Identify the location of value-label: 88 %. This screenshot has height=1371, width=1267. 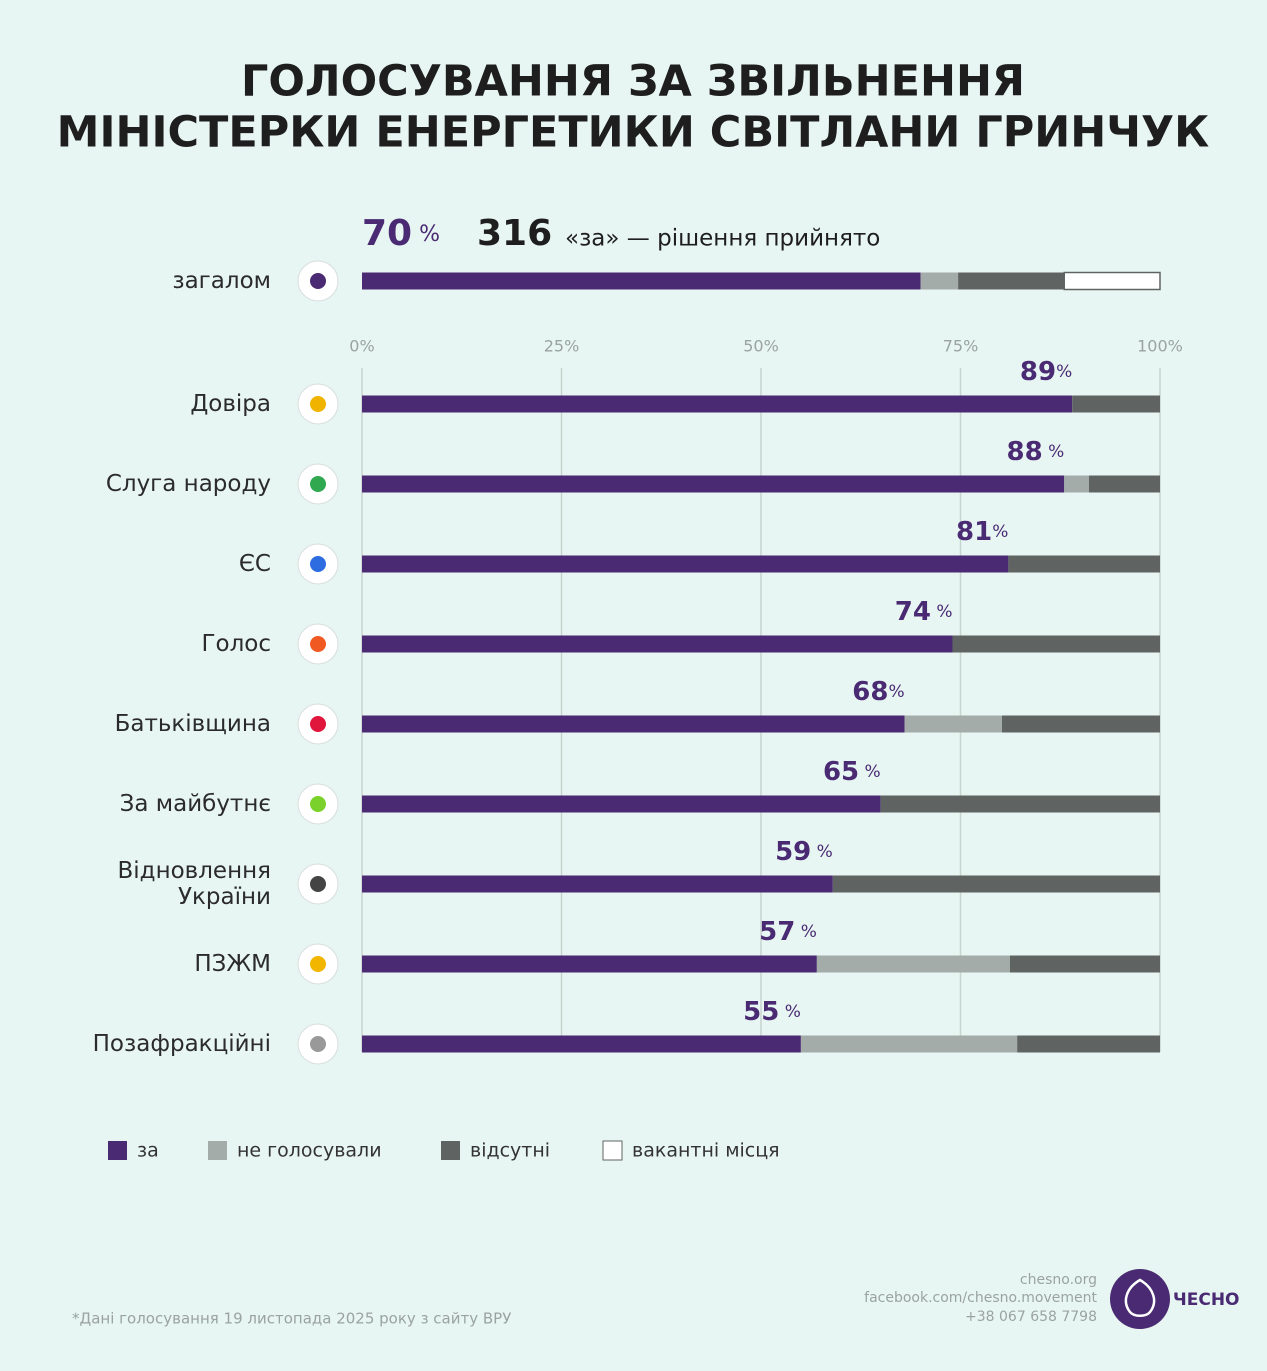
(1035, 452).